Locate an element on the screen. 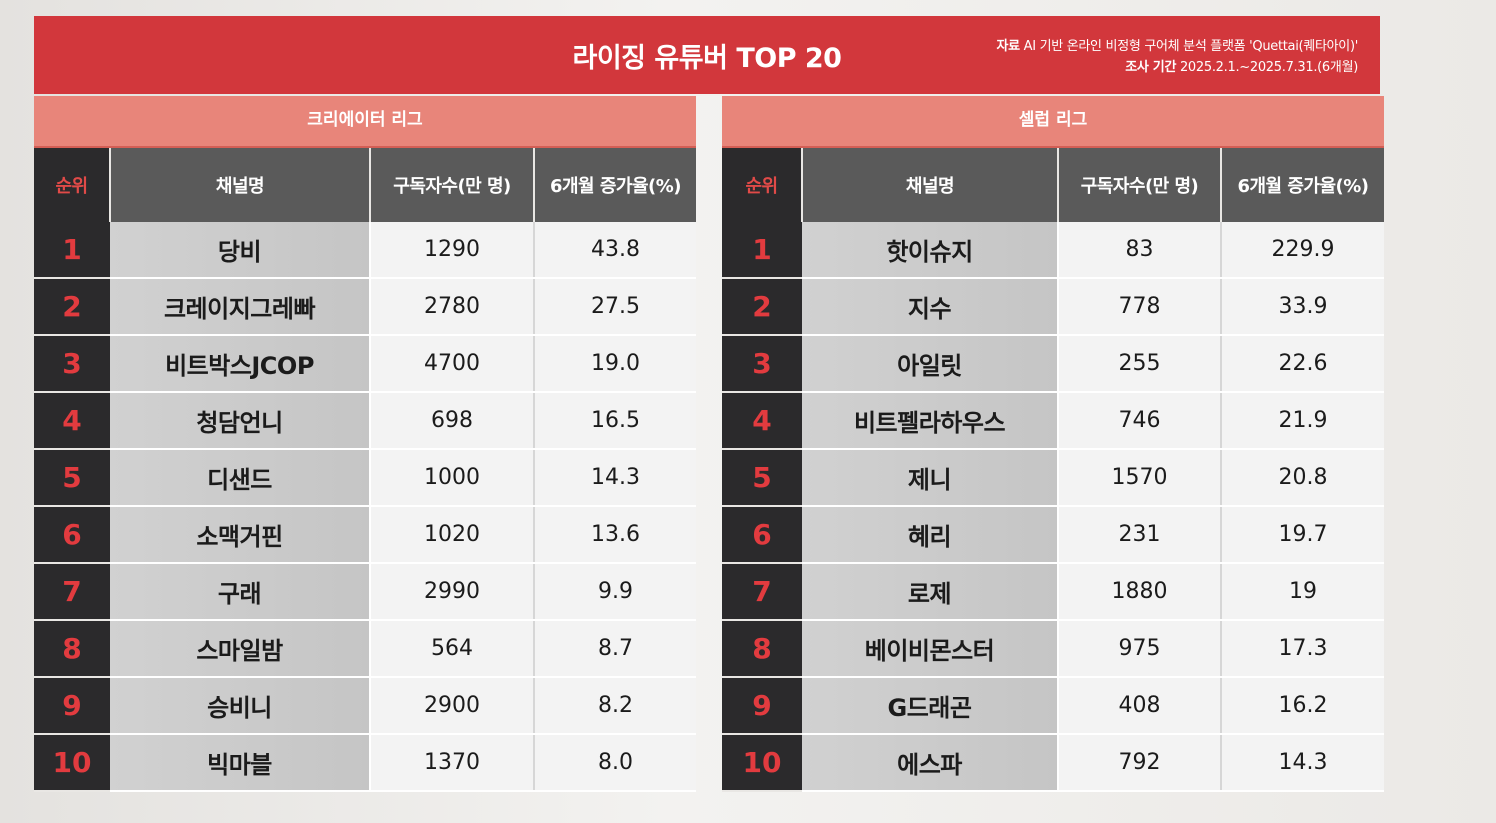 This screenshot has height=823, width=1496. table-row: 9 승비니 2900 8.2 is located at coordinates (365, 706).